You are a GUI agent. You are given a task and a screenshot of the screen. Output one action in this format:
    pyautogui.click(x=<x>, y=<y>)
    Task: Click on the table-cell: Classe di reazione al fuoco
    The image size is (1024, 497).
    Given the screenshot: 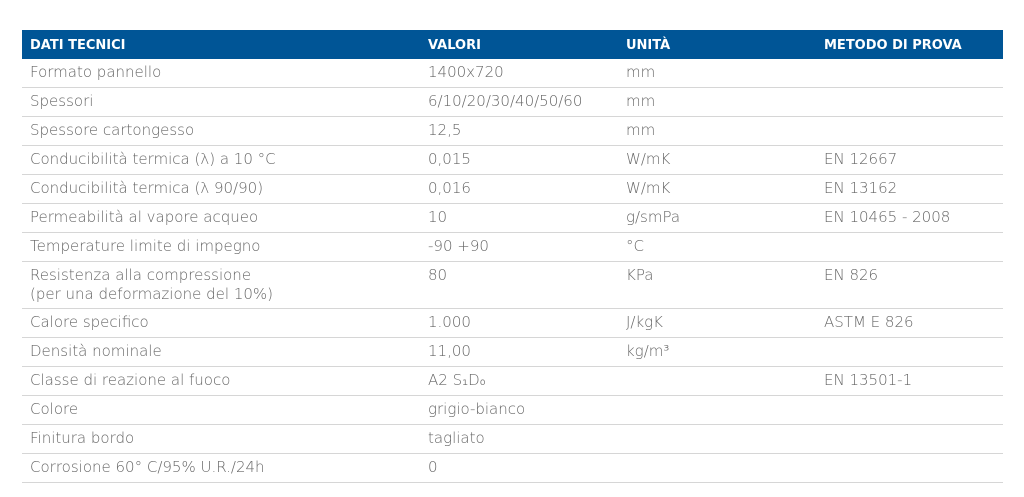 What is the action you would take?
    pyautogui.click(x=221, y=381)
    